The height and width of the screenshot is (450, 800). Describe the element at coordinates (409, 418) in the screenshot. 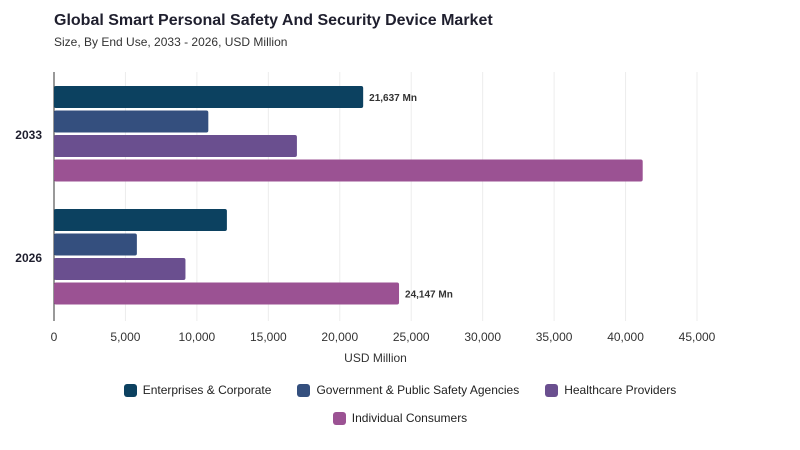

I see `legend-label: Individual Consumers` at that location.